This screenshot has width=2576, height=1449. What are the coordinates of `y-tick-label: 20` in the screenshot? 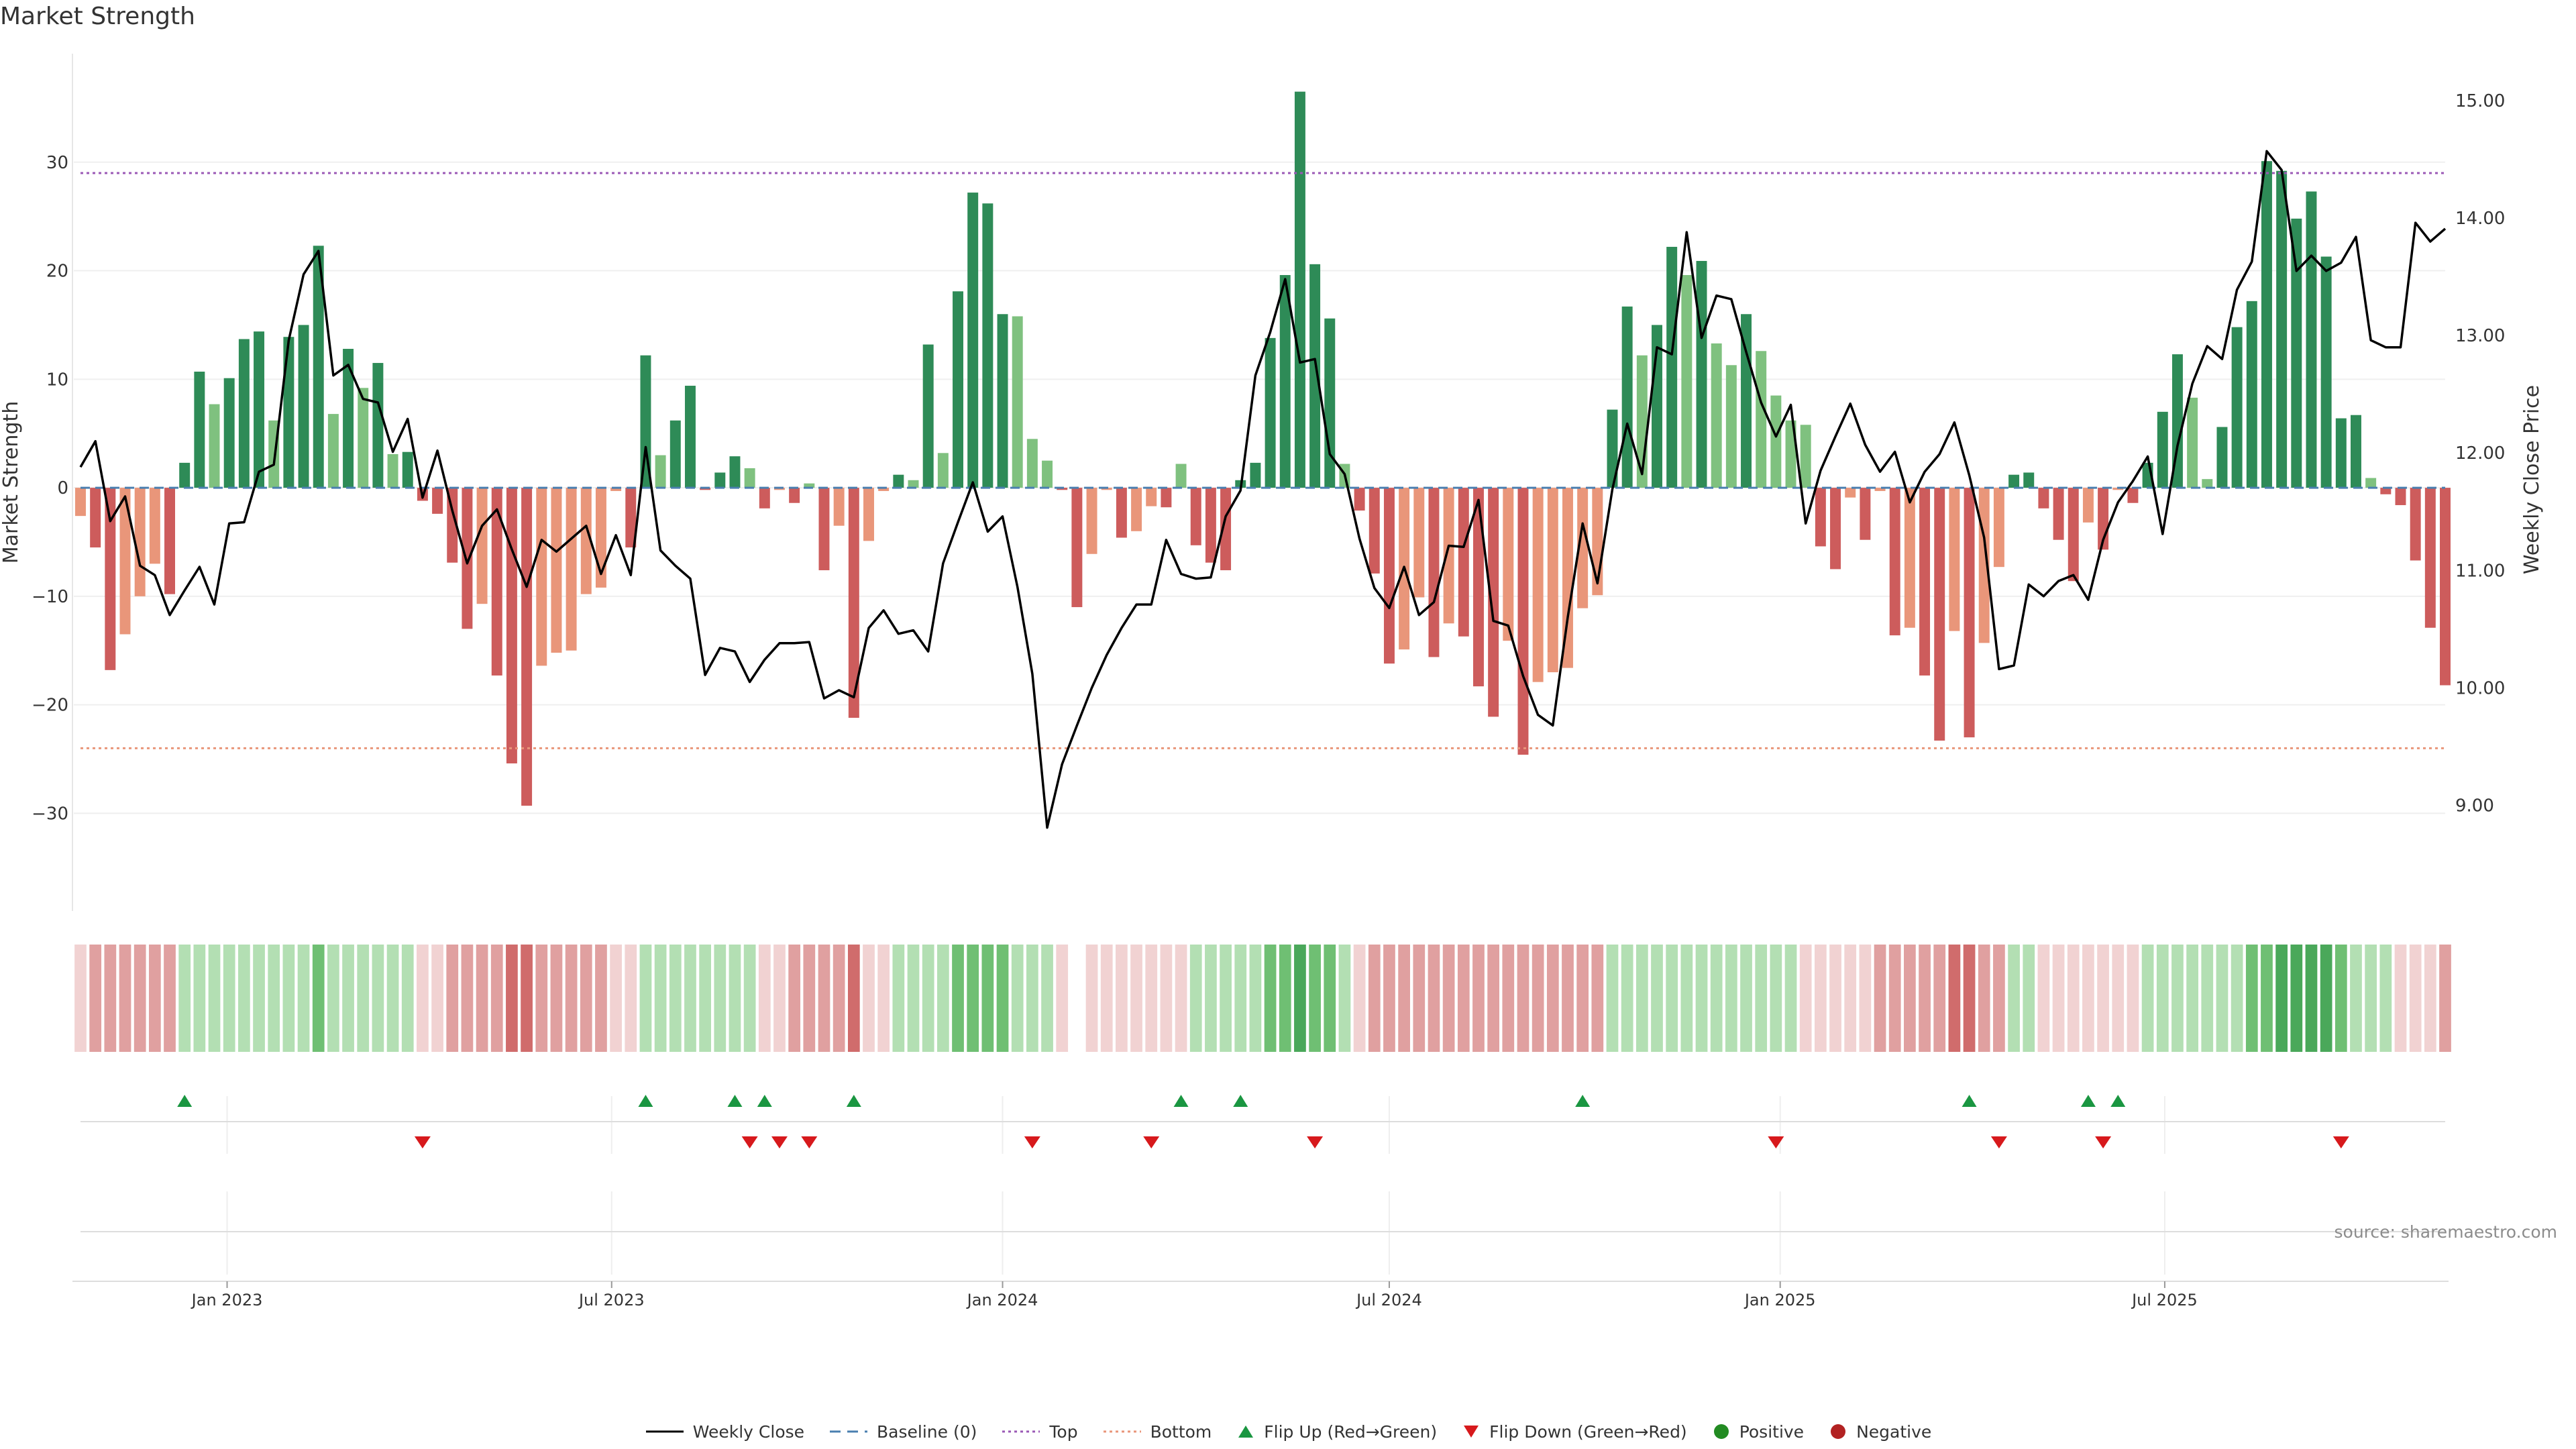 It's located at (57, 272).